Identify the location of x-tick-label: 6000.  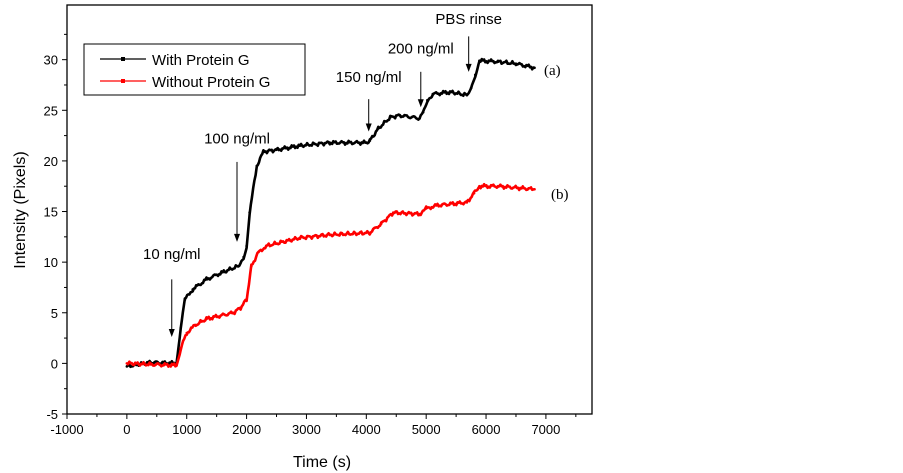
(486, 429).